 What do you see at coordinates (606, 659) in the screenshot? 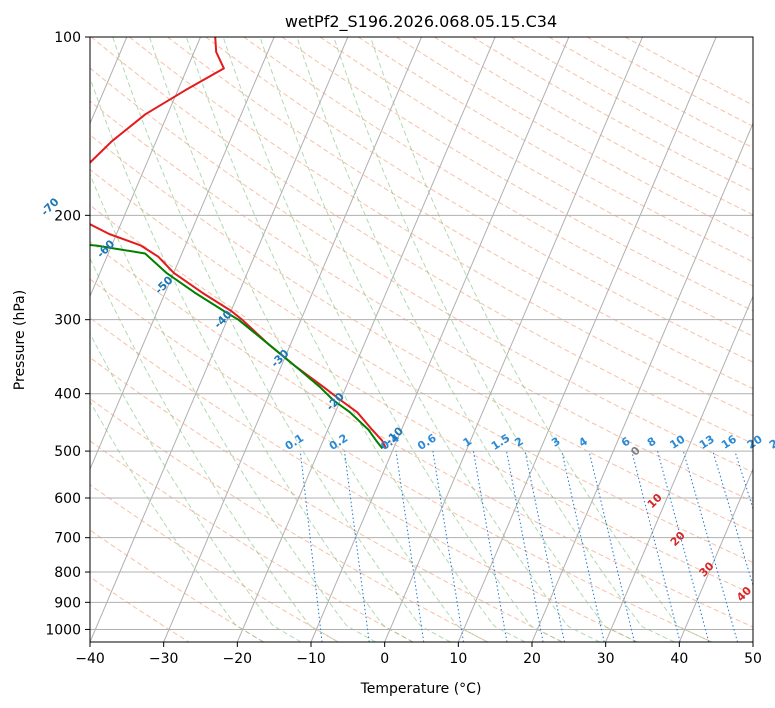
I see `x-tick-label: 30` at bounding box center [606, 659].